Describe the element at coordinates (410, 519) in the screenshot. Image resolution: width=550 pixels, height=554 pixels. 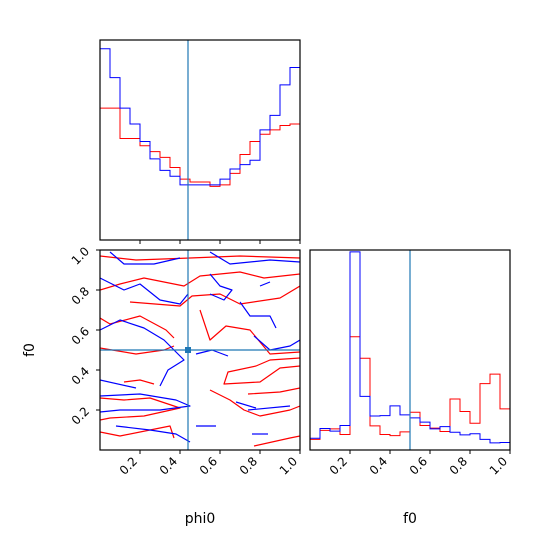
I see `x-axis-label-f0: f0` at that location.